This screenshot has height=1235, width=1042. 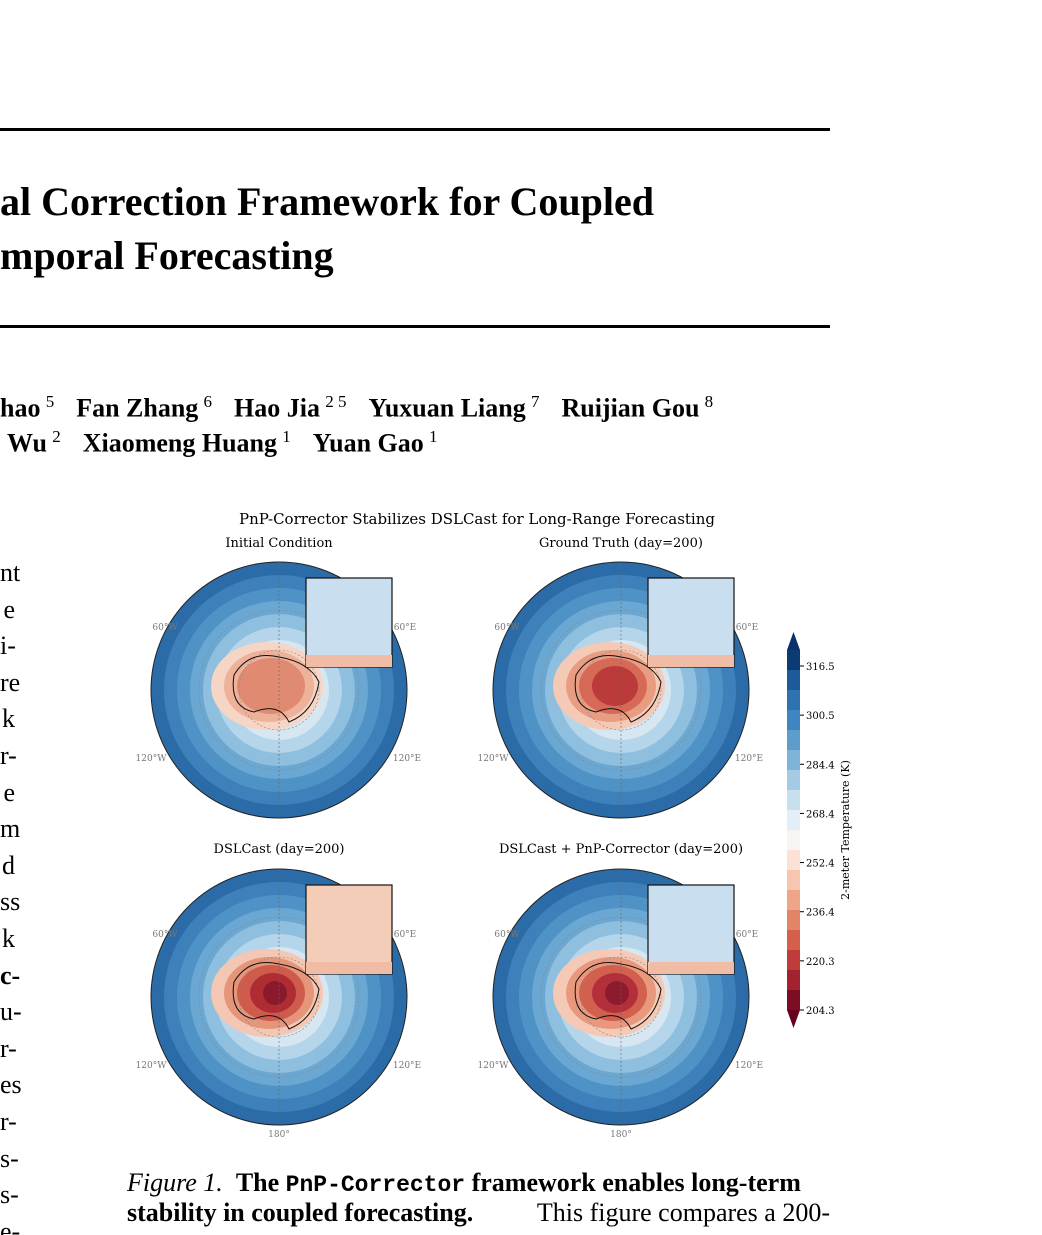 What do you see at coordinates (27, 443) in the screenshot?
I see `author-name: Wu` at bounding box center [27, 443].